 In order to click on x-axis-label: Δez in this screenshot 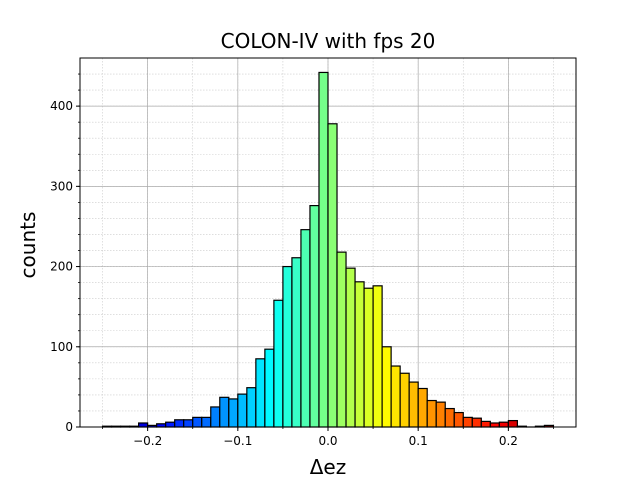, I will do `click(328, 467)`.